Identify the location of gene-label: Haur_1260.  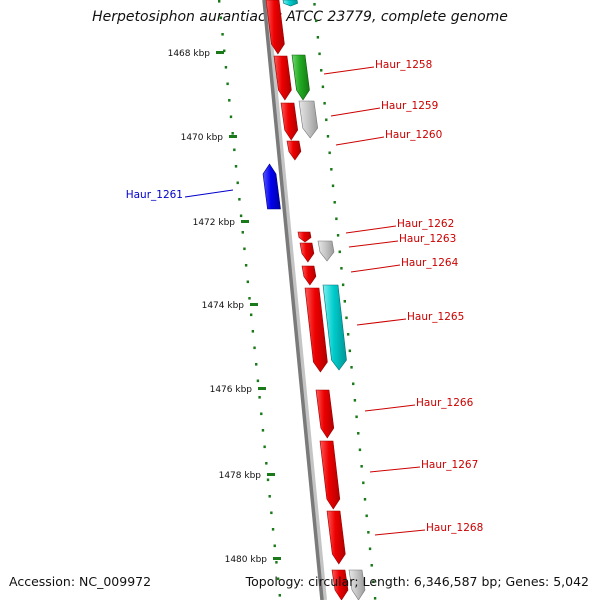
(413, 135).